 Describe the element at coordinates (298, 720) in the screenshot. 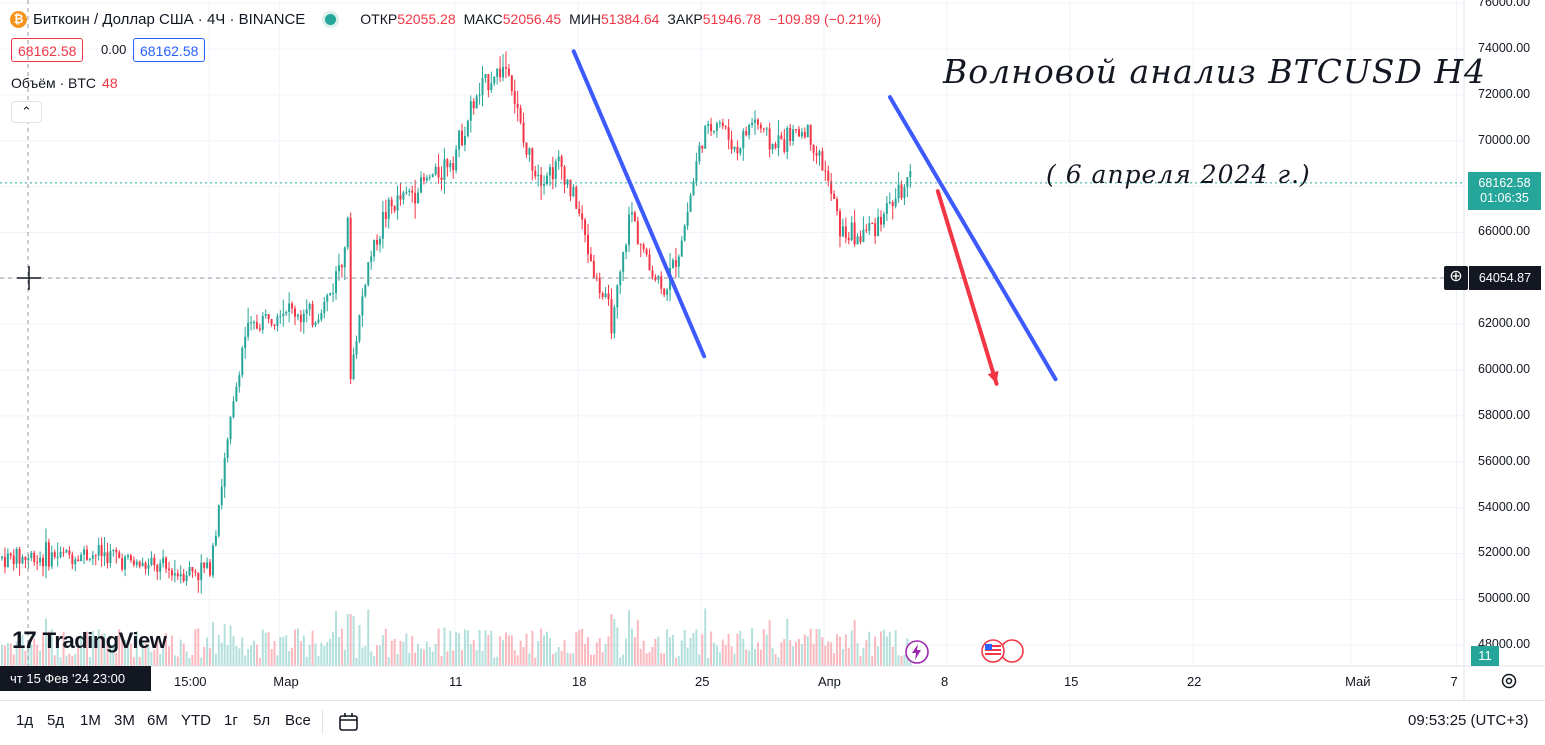

I see `range-all: Все` at that location.